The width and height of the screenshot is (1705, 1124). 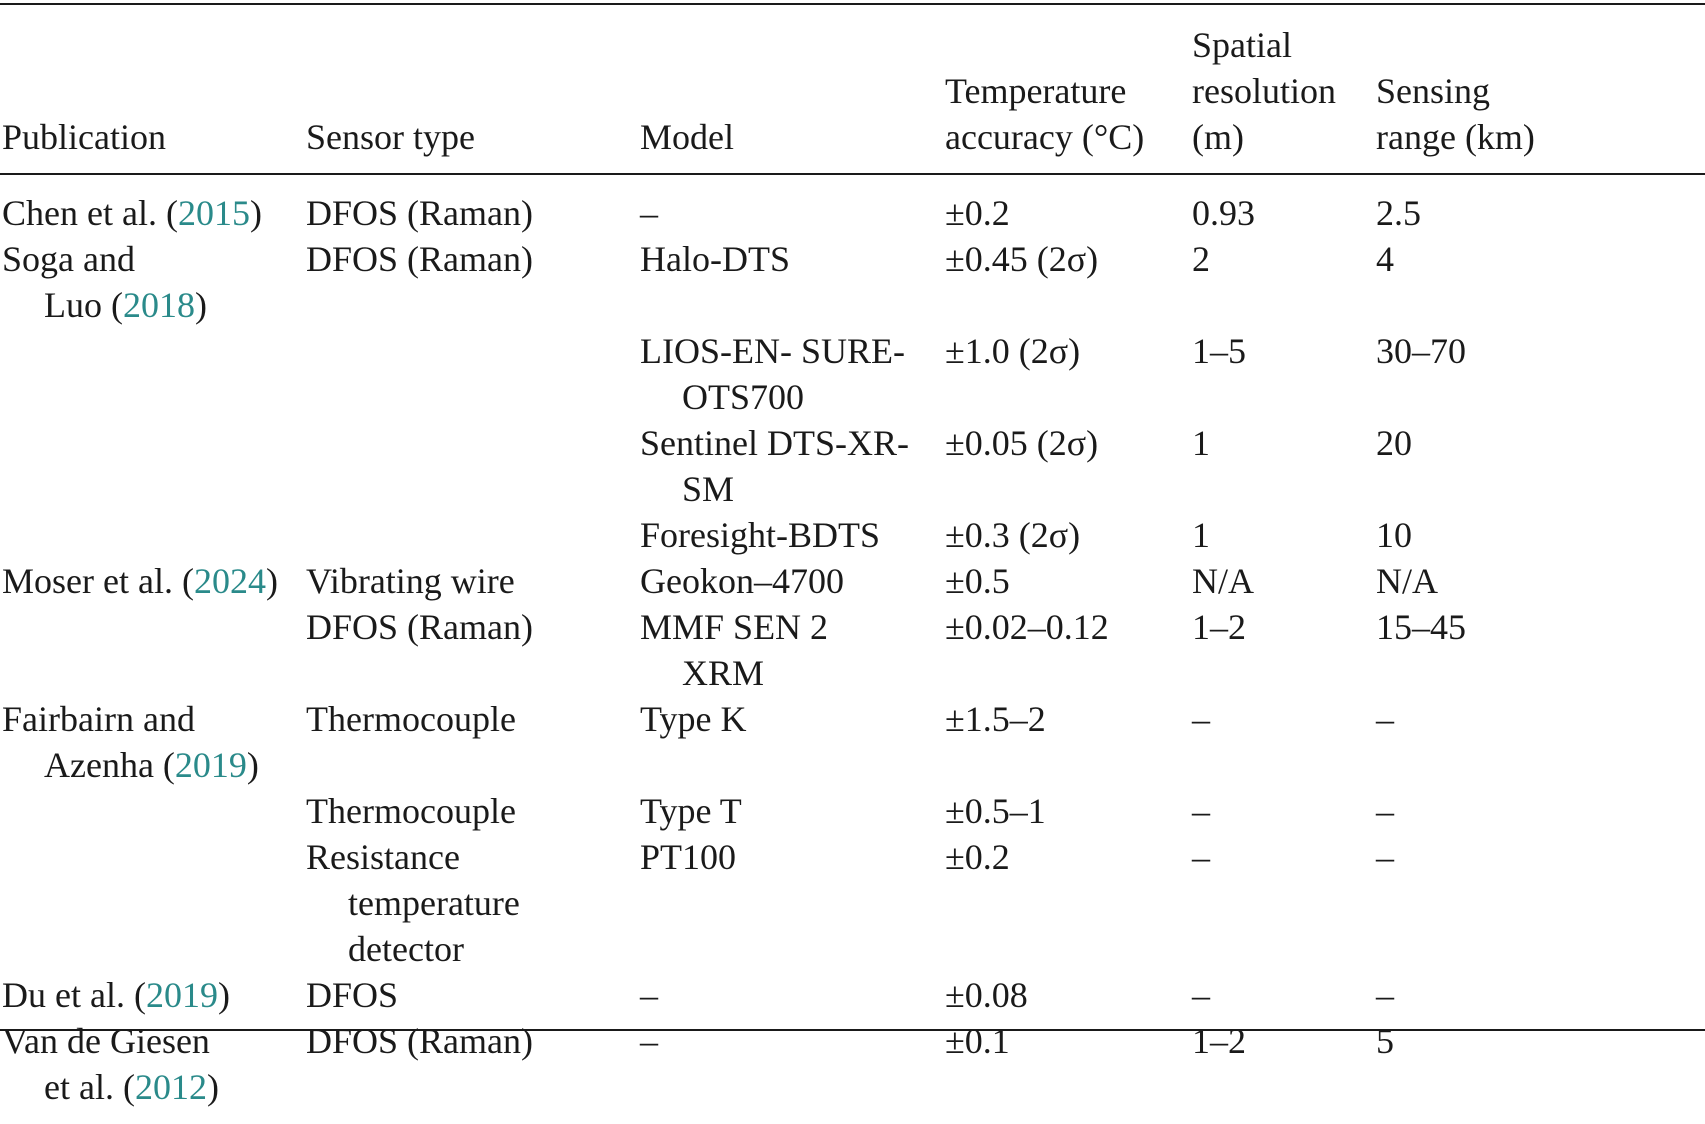 I want to click on header-spatial-resolution-line: resolution, so click(x=1264, y=91).